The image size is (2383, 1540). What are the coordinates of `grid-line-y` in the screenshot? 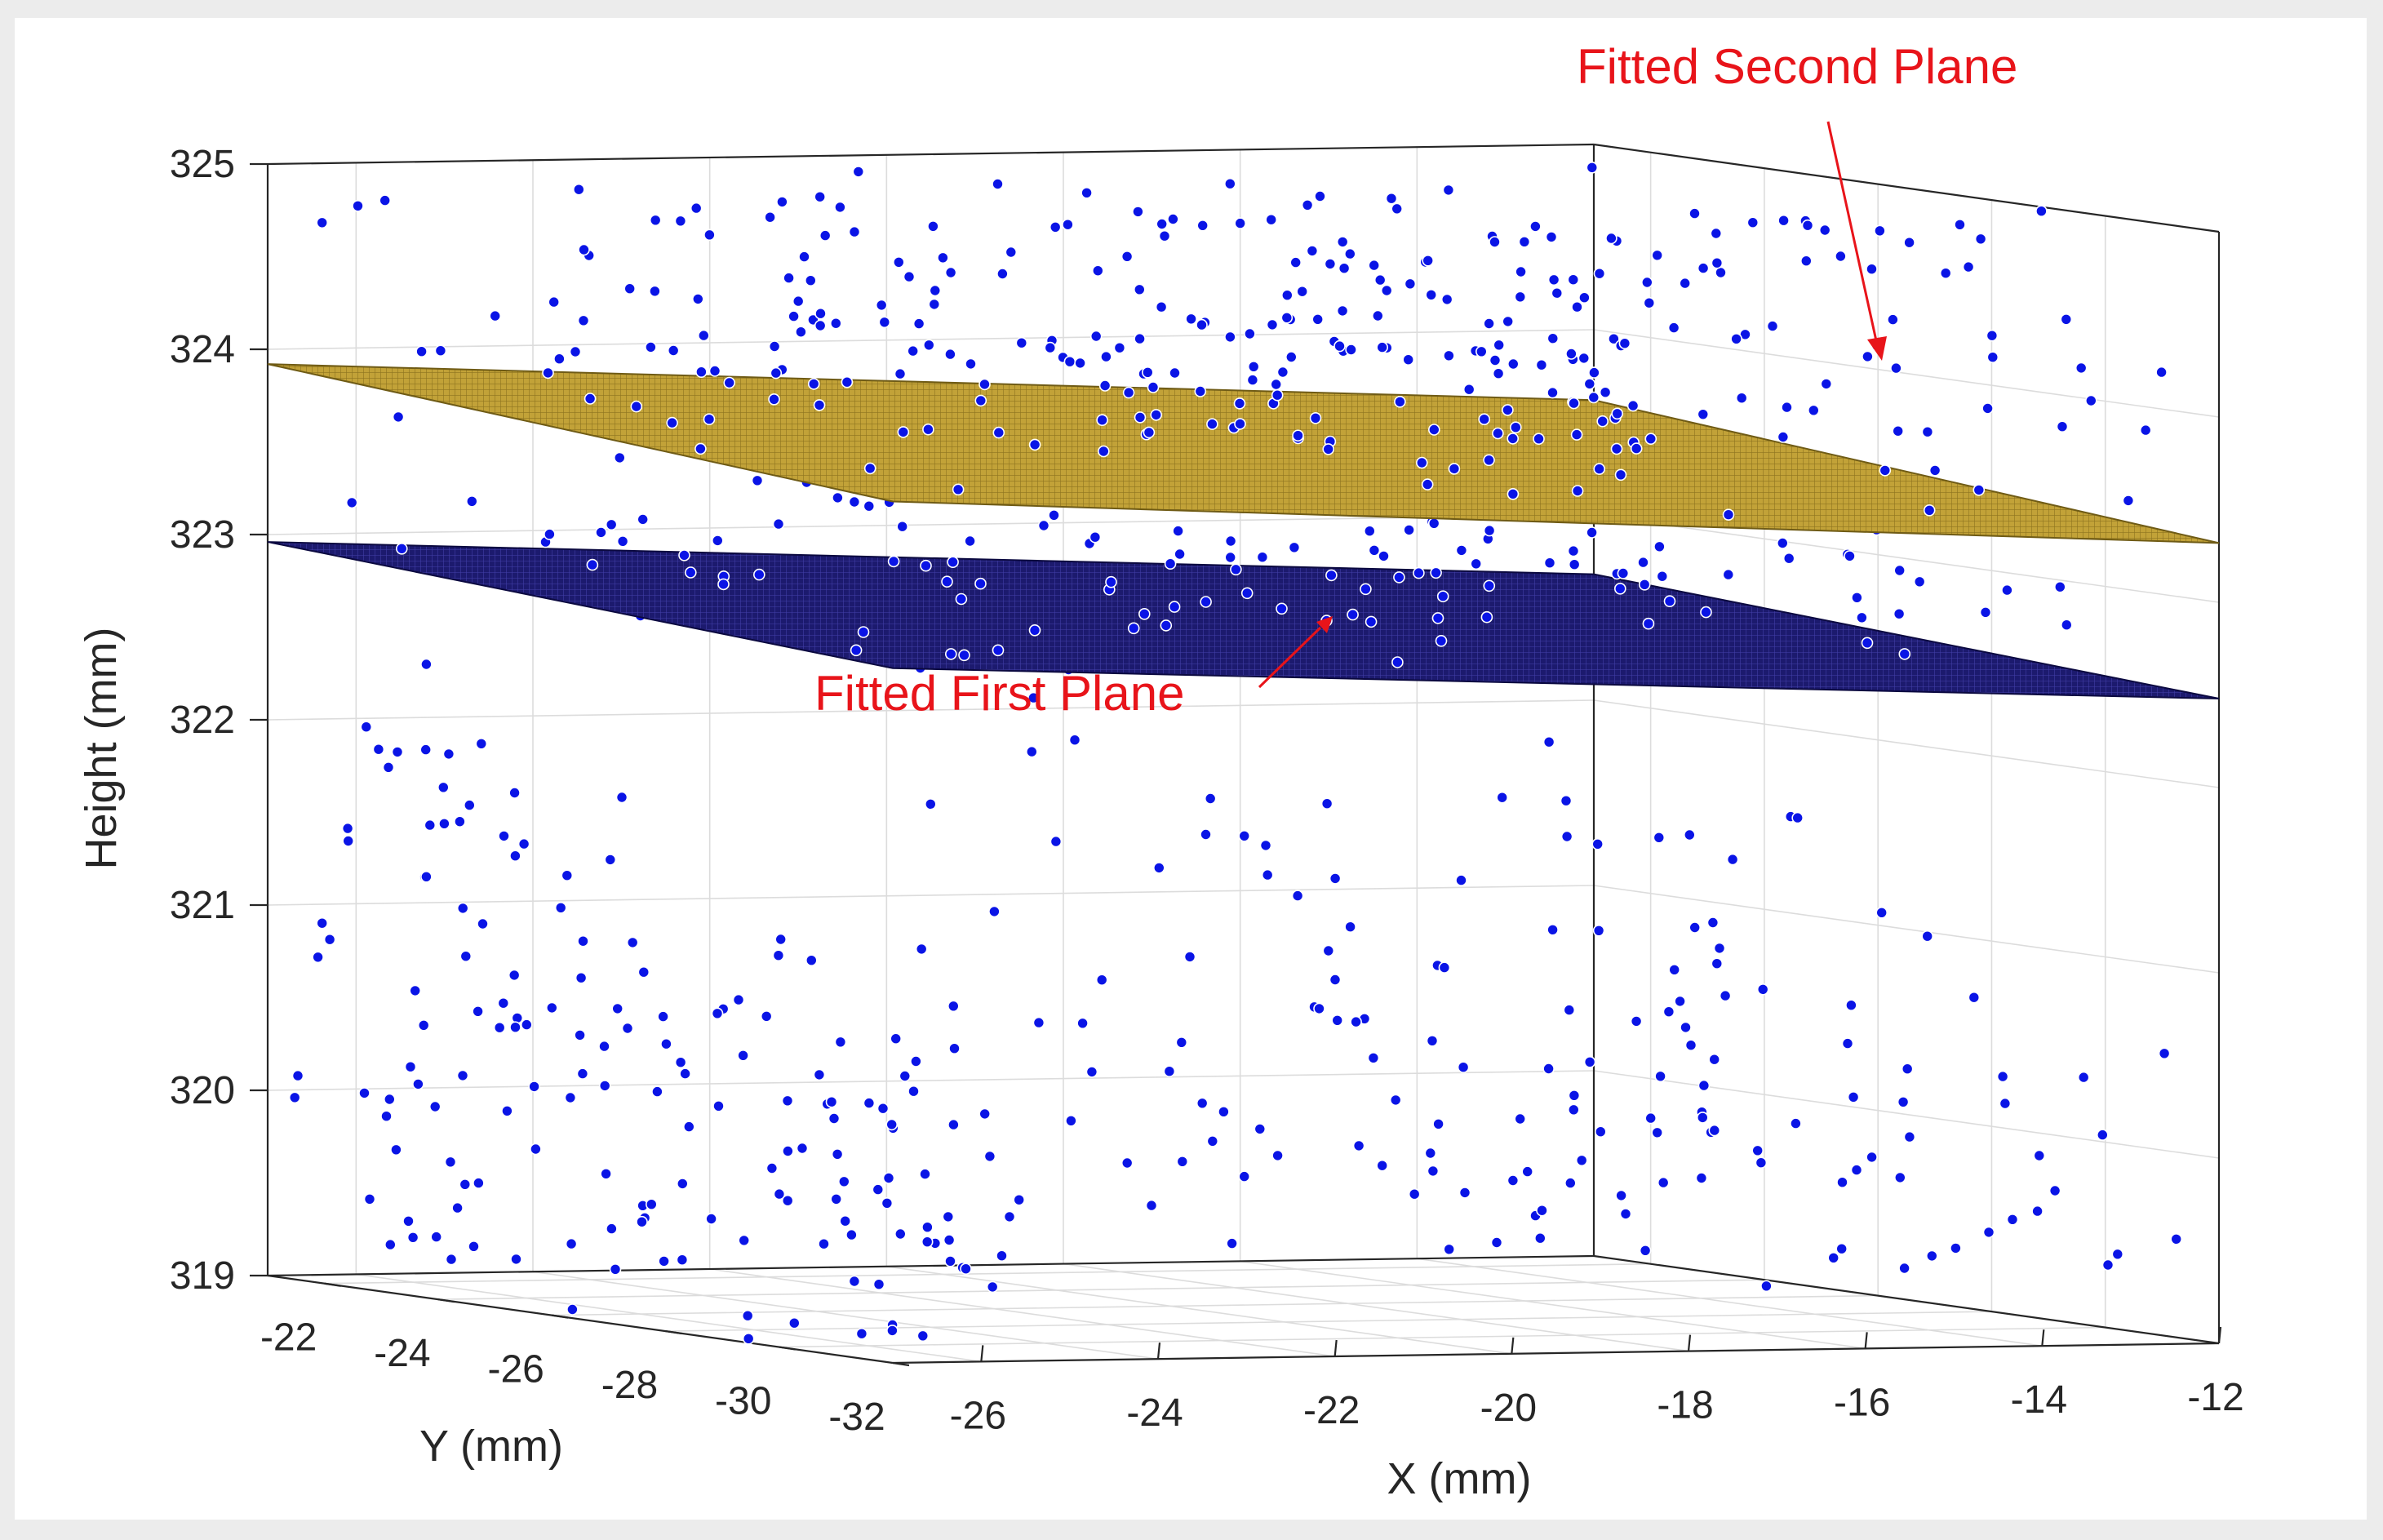 It's located at (1328, 1321).